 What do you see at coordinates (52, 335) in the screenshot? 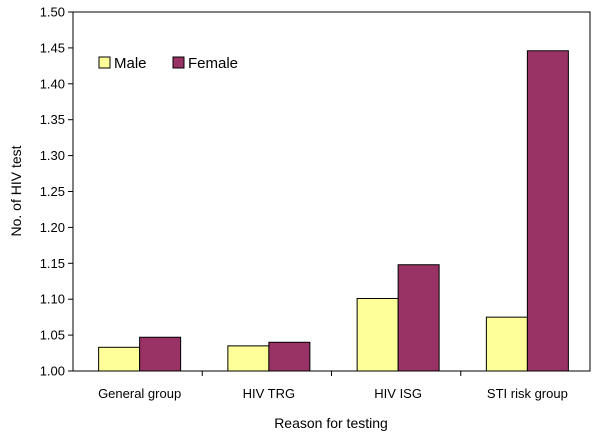
I see `y-tick-label: 1.05` at bounding box center [52, 335].